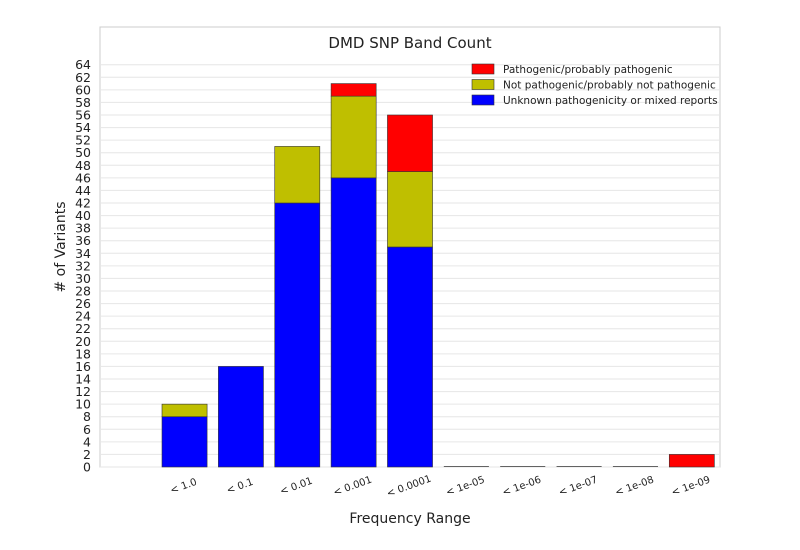 Image resolution: width=800 pixels, height=550 pixels. What do you see at coordinates (83, 404) in the screenshot?
I see `y-tick-label: 10` at bounding box center [83, 404].